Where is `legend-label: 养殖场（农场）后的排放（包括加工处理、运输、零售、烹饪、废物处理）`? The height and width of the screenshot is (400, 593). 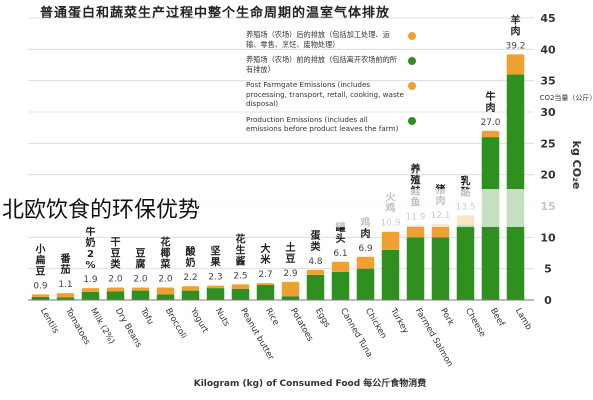
legend-label: 养殖场（农场）后的排放（包括加工处理、运输、零售、烹饪、废物处理） is located at coordinates (318, 39).